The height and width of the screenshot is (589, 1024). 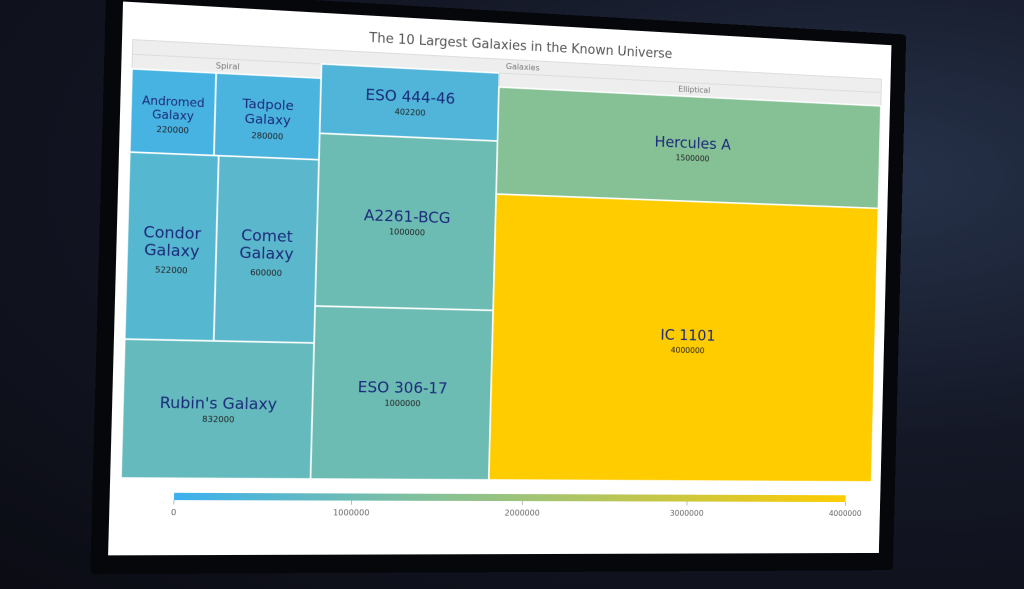 I want to click on tile-label: IC 1101, so click(x=687, y=335).